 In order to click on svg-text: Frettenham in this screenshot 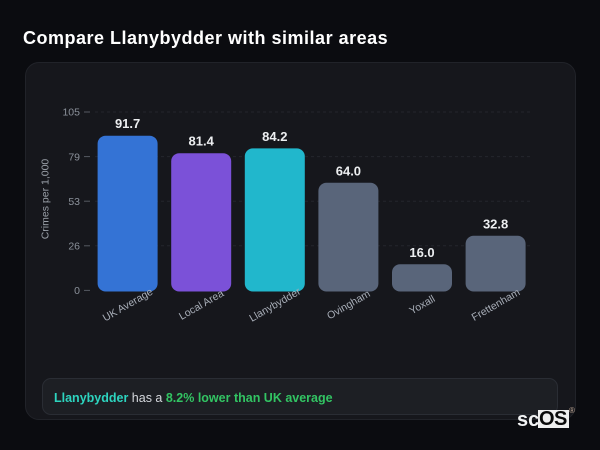, I will do `click(496, 304)`.